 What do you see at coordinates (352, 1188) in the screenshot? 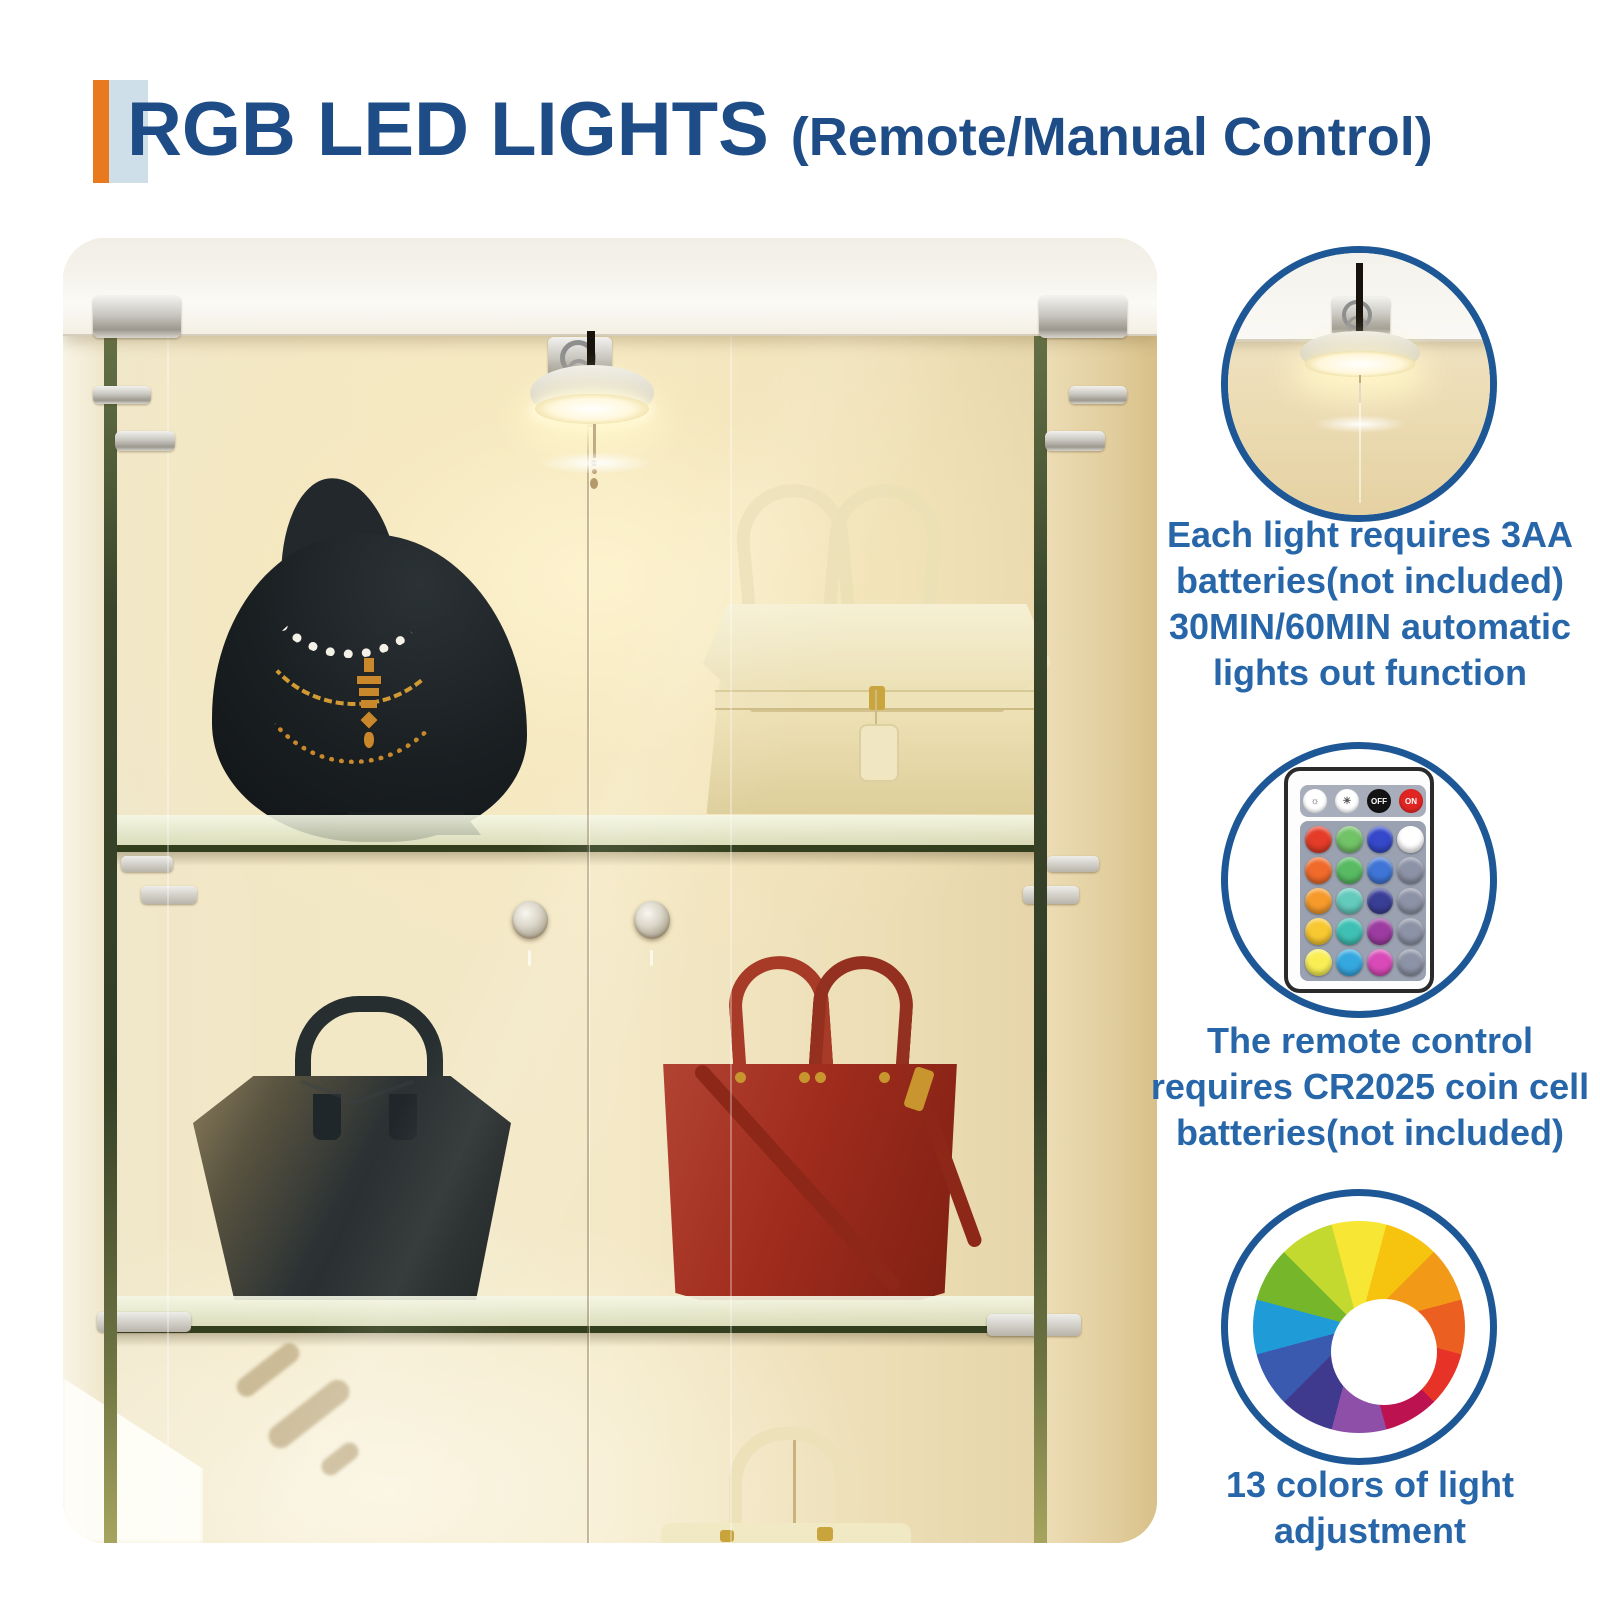
I see `black-tote-bag` at bounding box center [352, 1188].